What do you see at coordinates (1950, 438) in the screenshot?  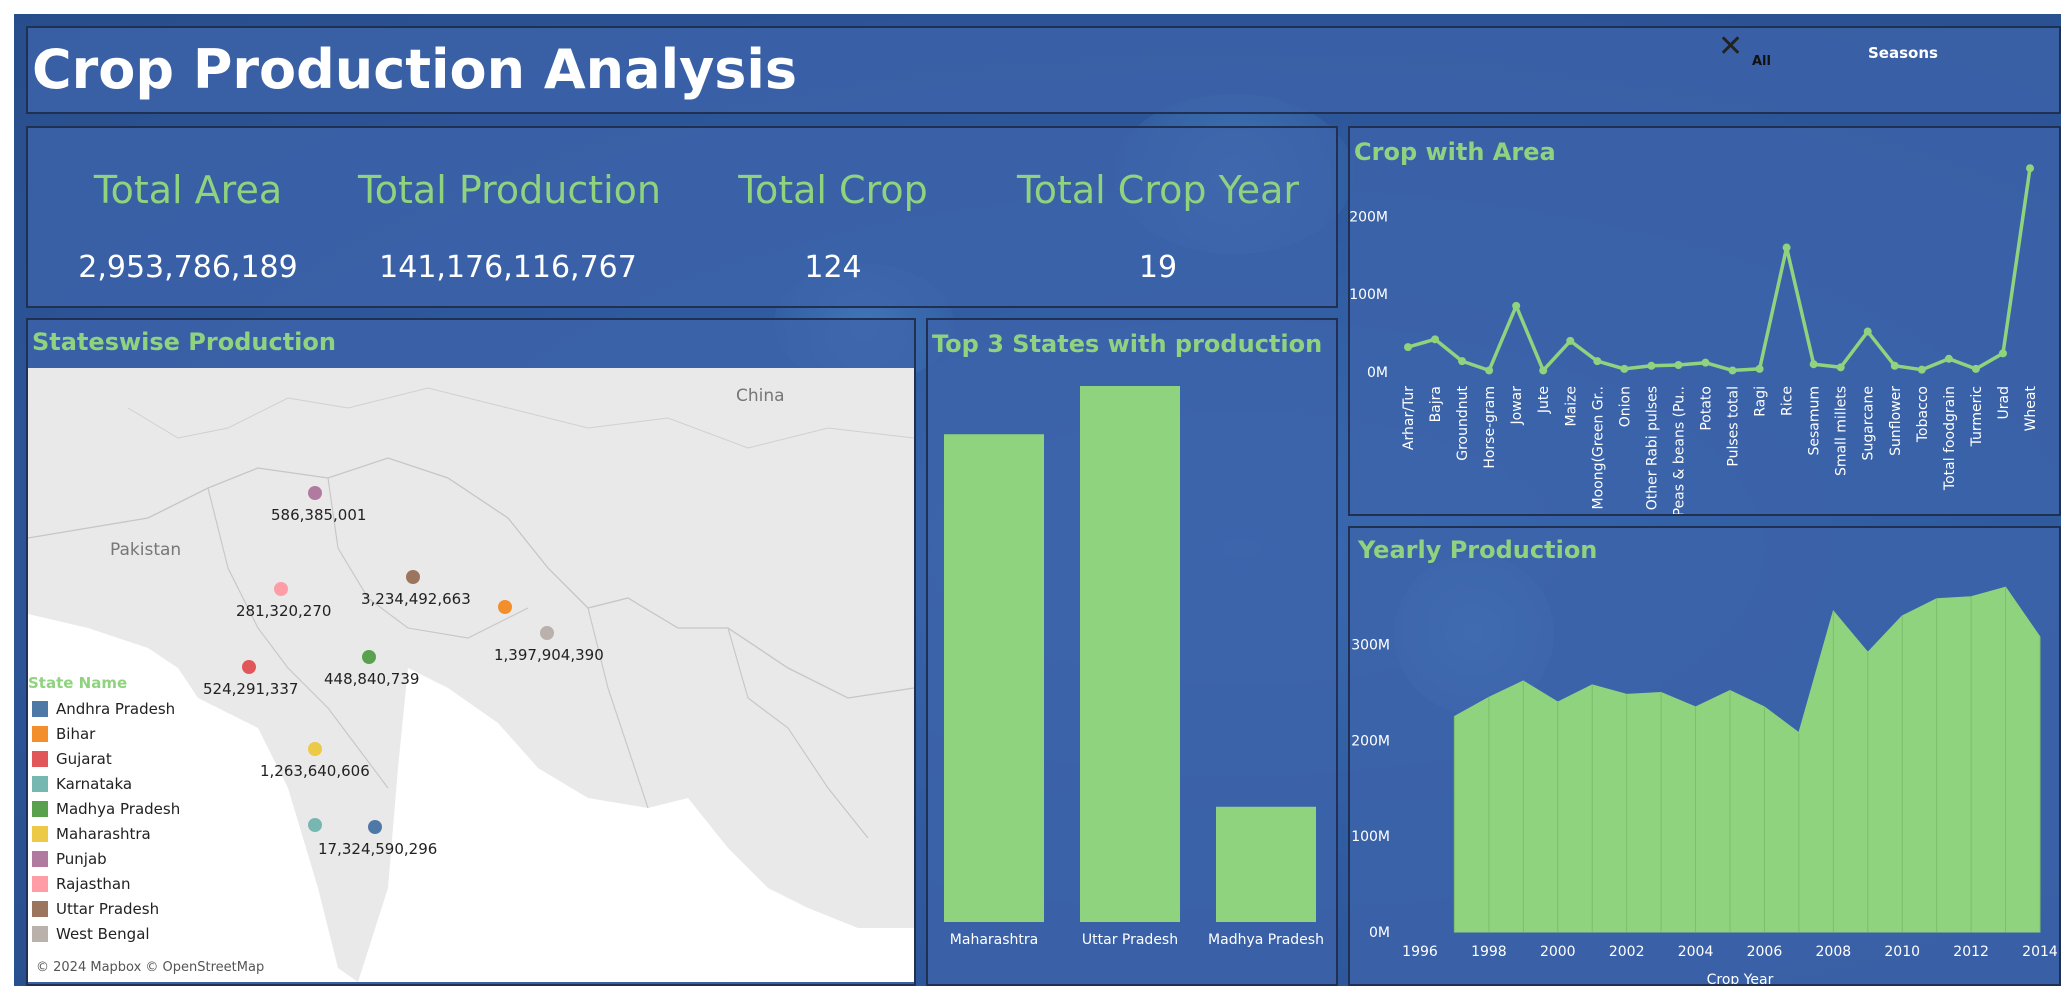 I see `x-tick-label: Total foodgrain` at bounding box center [1950, 438].